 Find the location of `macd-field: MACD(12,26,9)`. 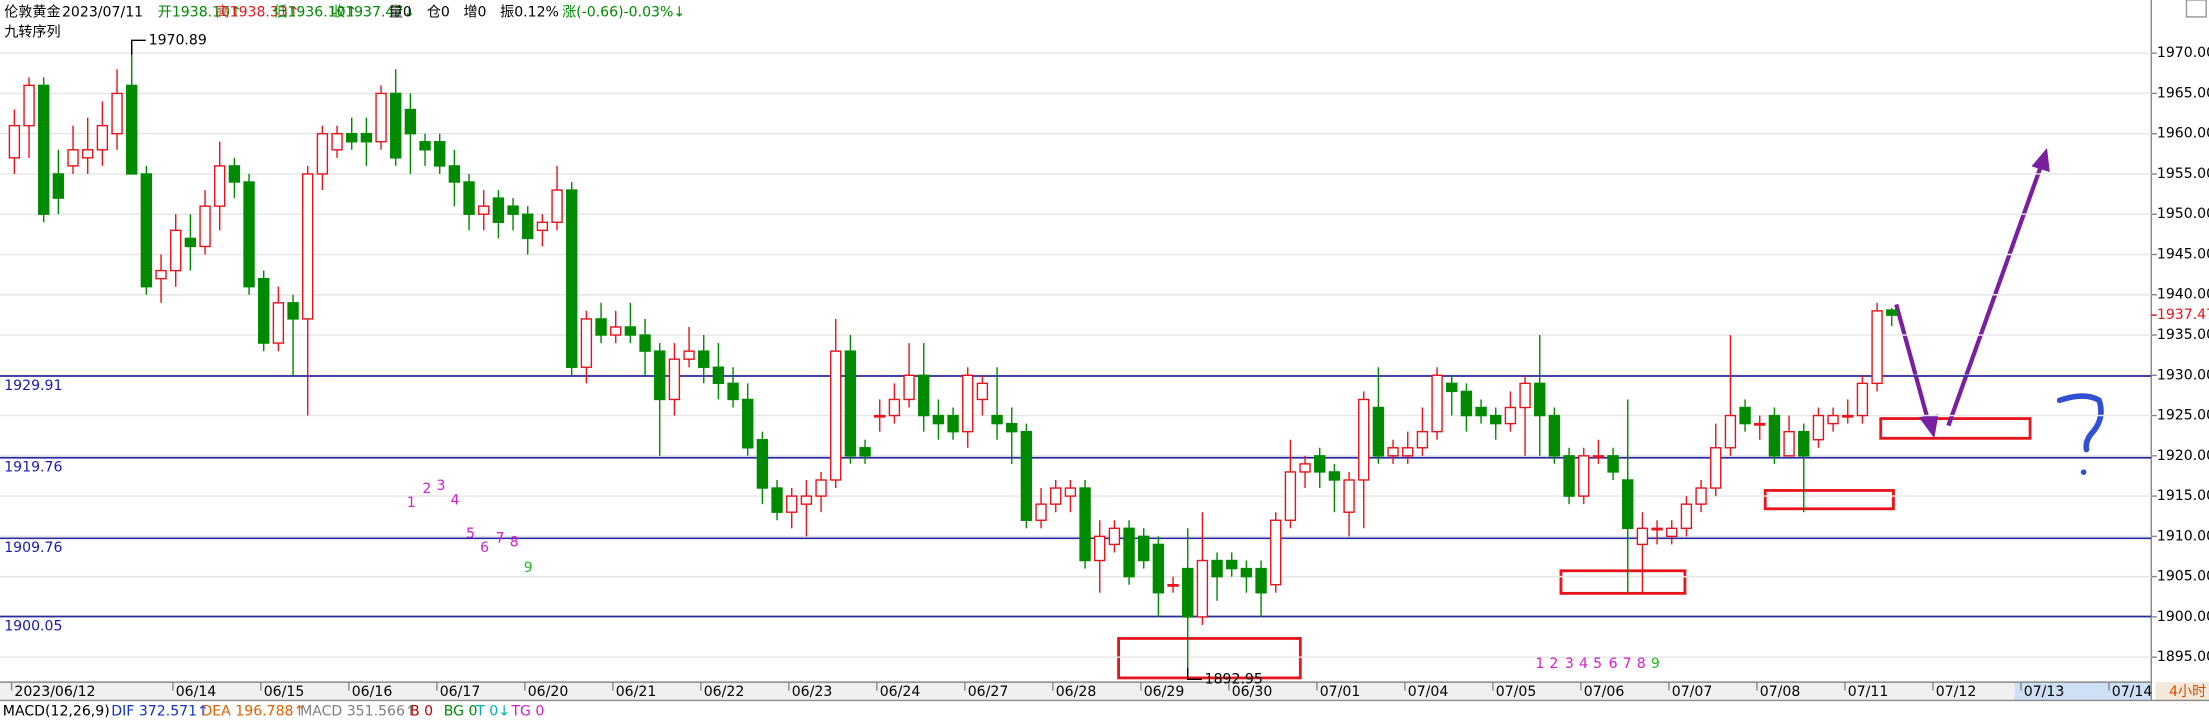

macd-field: MACD(12,26,9) is located at coordinates (56, 712).